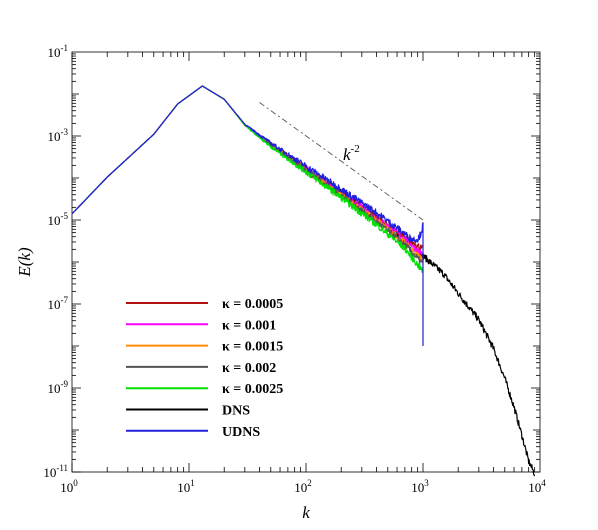  I want to click on x-tick-label: 10², so click(303, 486).